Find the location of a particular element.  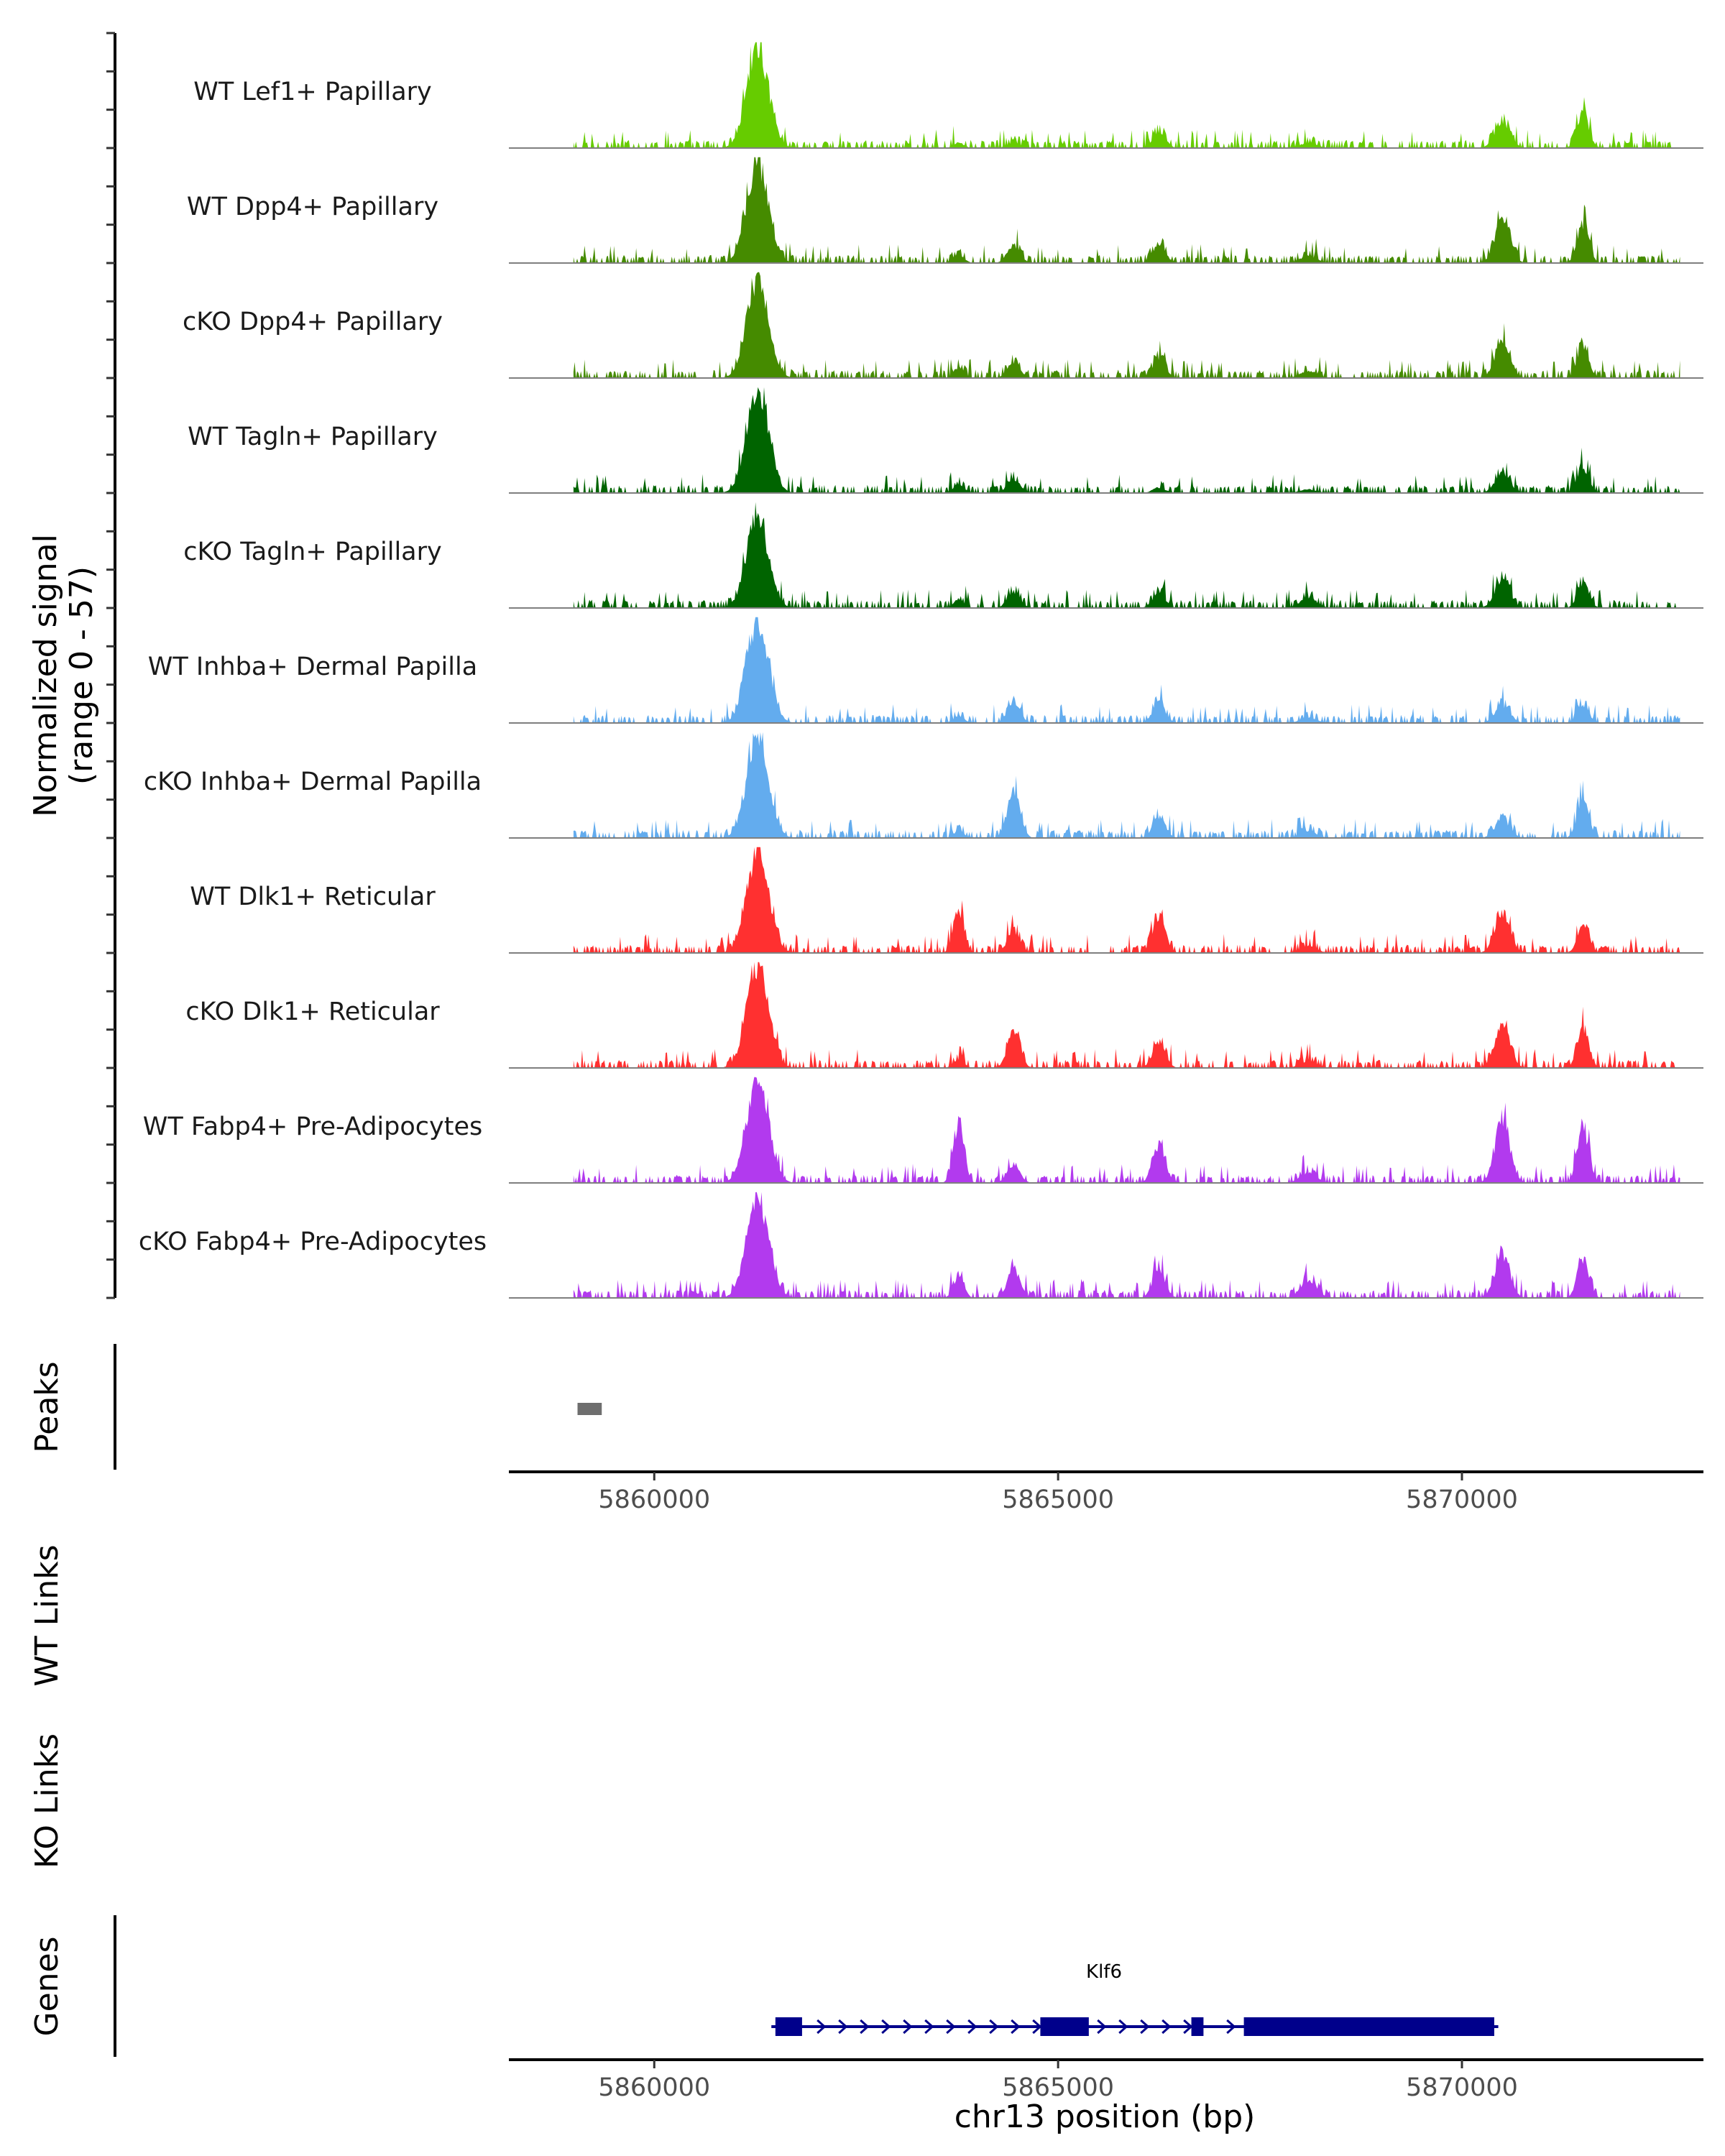

track-label: cKO Inhba+ Dermal Papilla is located at coordinates (313, 782).